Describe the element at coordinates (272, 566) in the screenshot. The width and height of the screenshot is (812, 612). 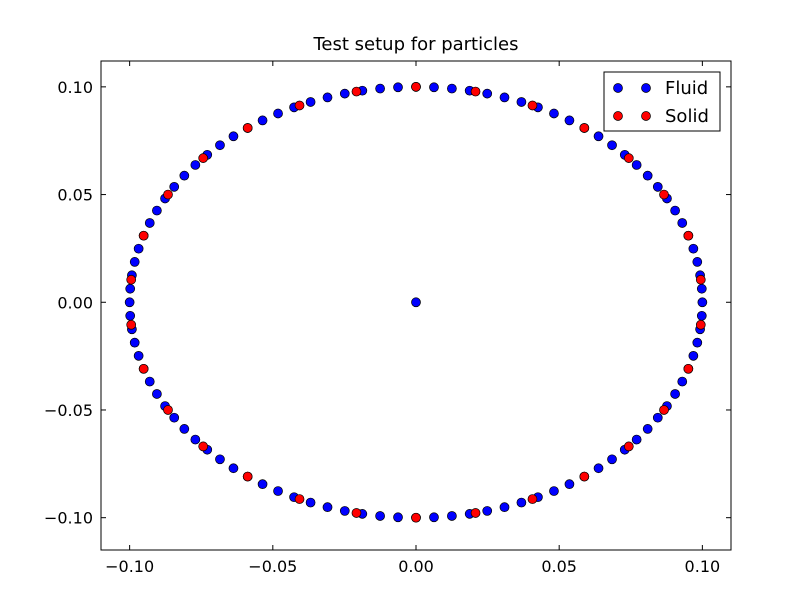
I see `x-tick-label: −0.05` at that location.